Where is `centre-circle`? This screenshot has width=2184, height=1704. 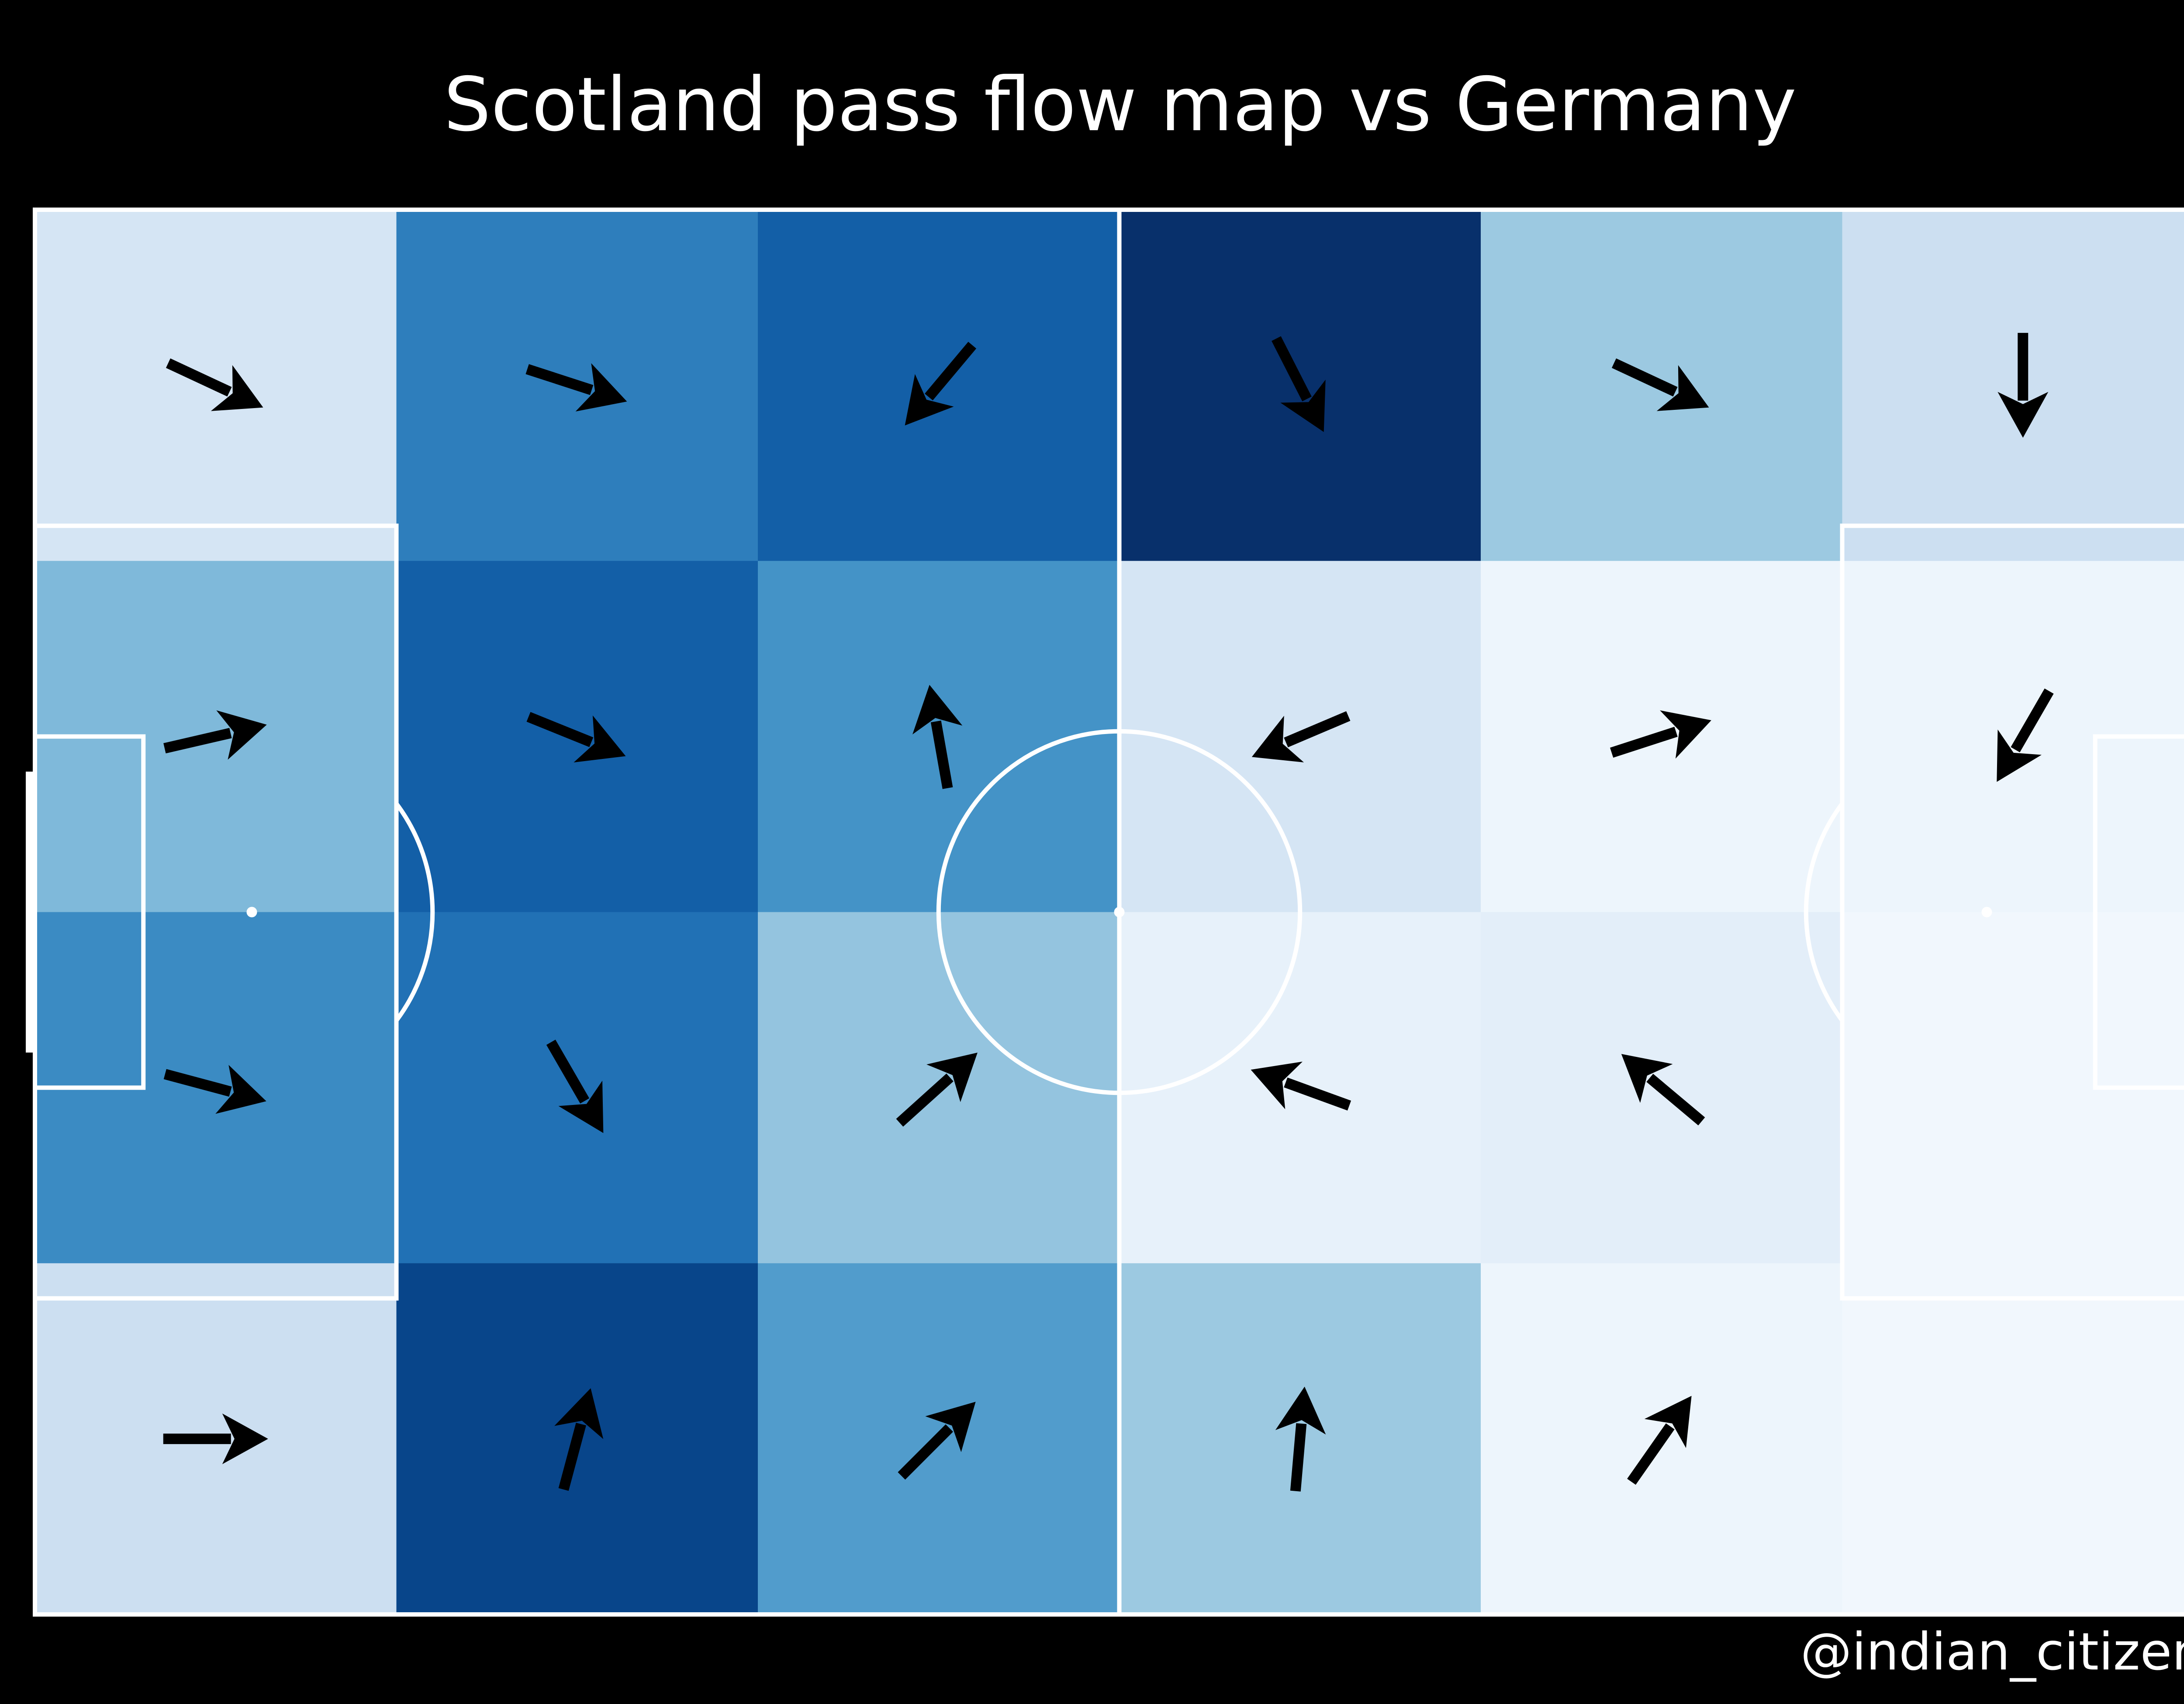 centre-circle is located at coordinates (1119, 912).